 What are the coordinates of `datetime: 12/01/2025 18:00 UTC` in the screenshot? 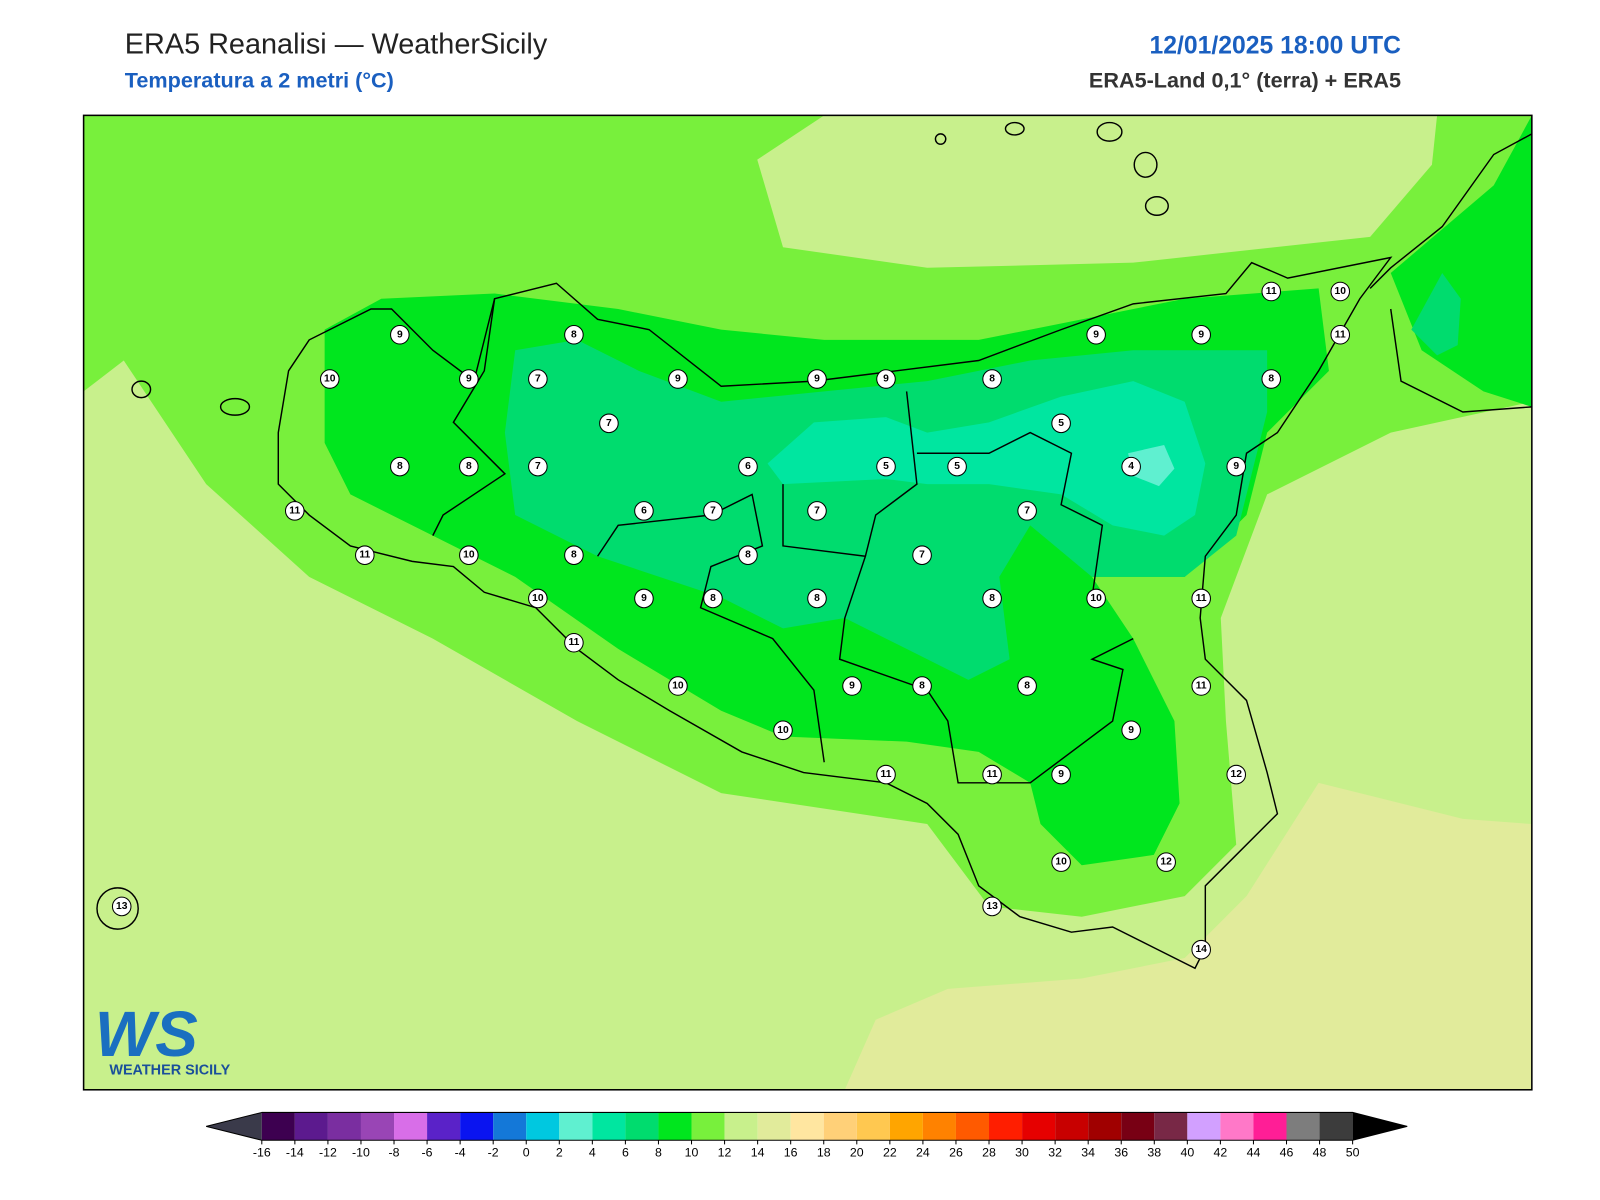 It's located at (1276, 46).